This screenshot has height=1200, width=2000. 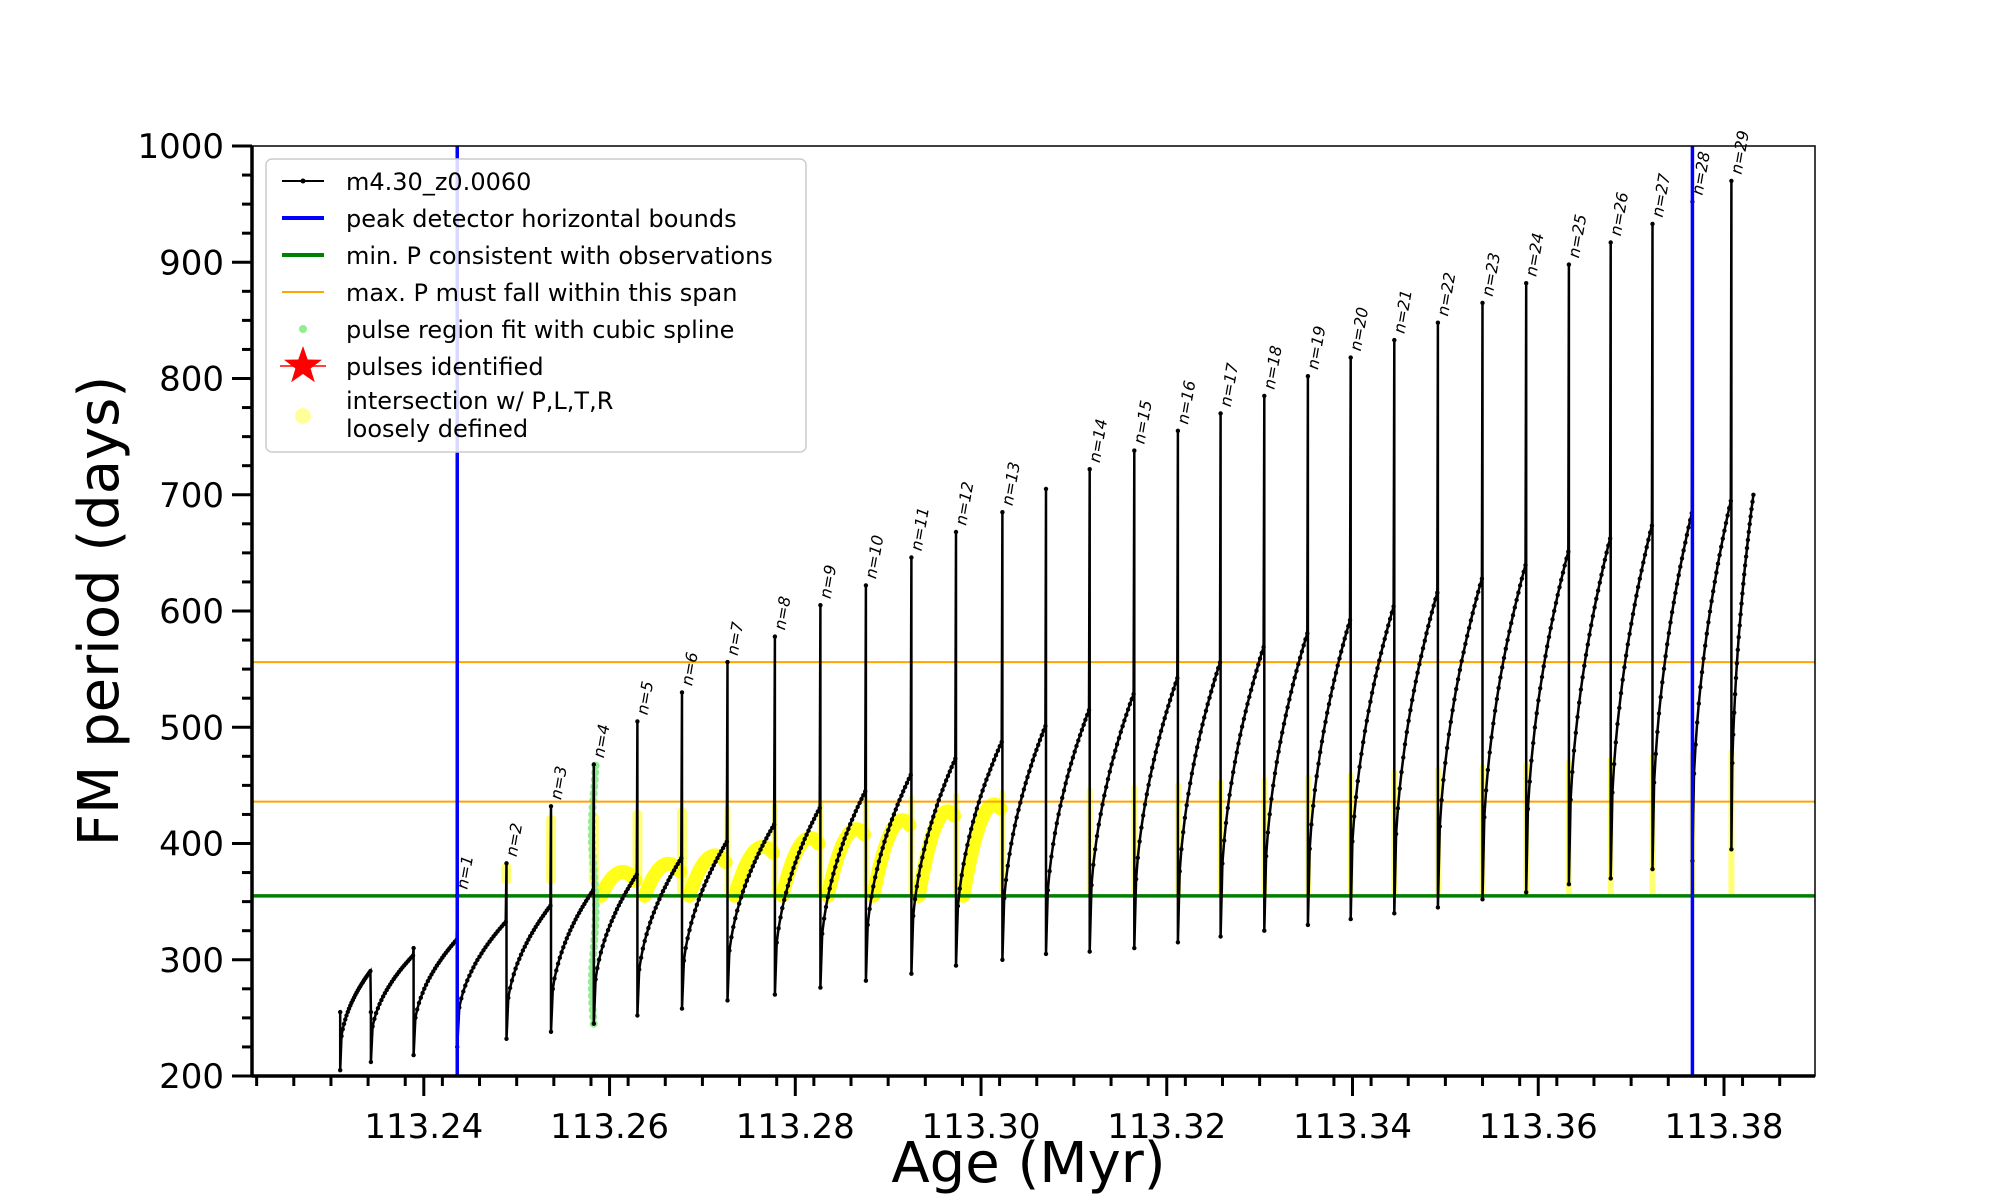 What do you see at coordinates (191, 263) in the screenshot?
I see `y-tick-label: 900` at bounding box center [191, 263].